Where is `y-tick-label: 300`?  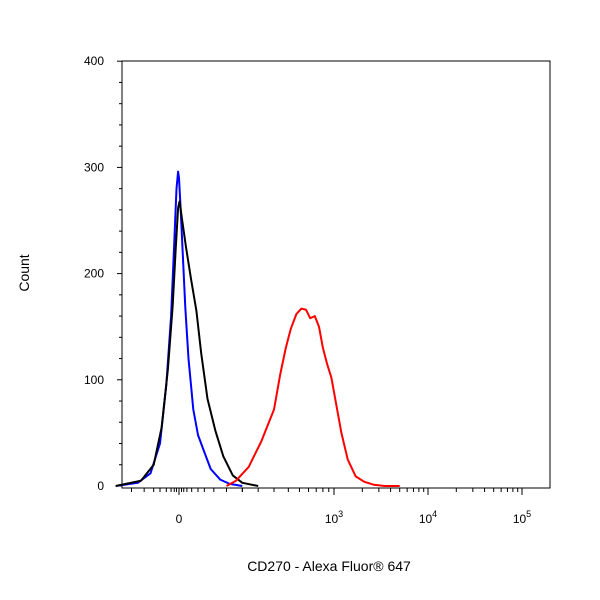 y-tick-label: 300 is located at coordinates (94, 167).